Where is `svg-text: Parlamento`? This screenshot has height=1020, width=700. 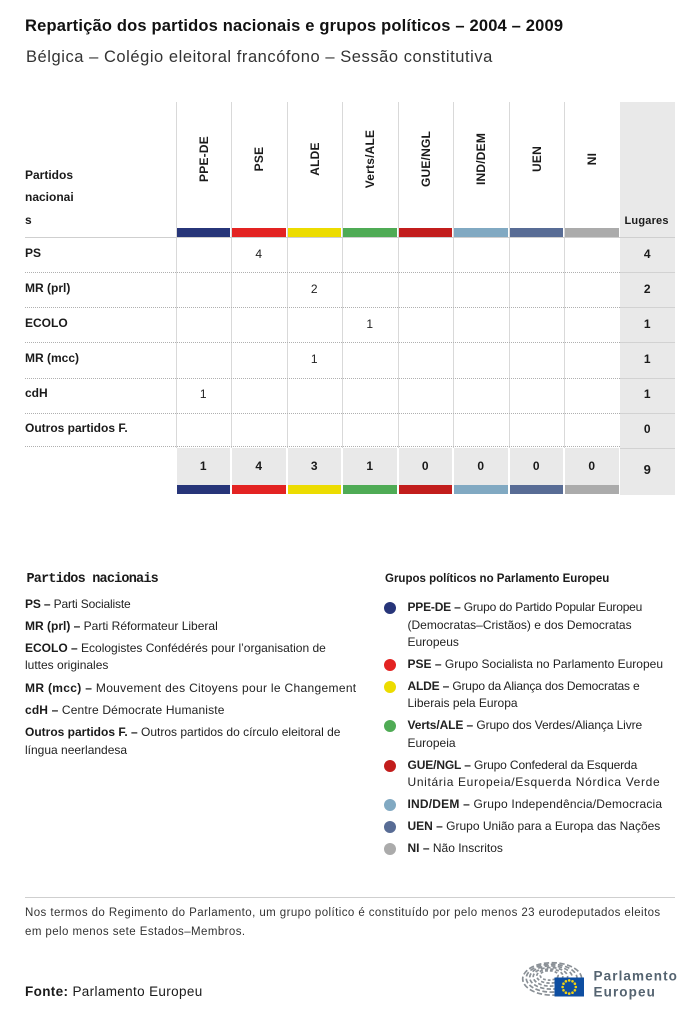 svg-text: Parlamento is located at coordinates (636, 976).